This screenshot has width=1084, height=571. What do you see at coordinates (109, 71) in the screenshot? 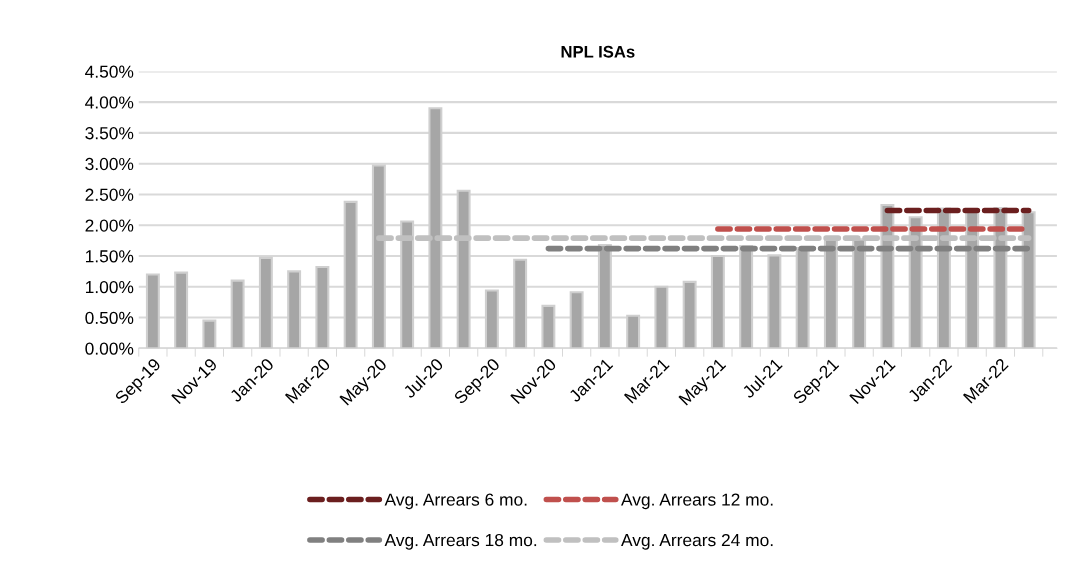
I see `y-tick-label: 4.50%` at bounding box center [109, 71].